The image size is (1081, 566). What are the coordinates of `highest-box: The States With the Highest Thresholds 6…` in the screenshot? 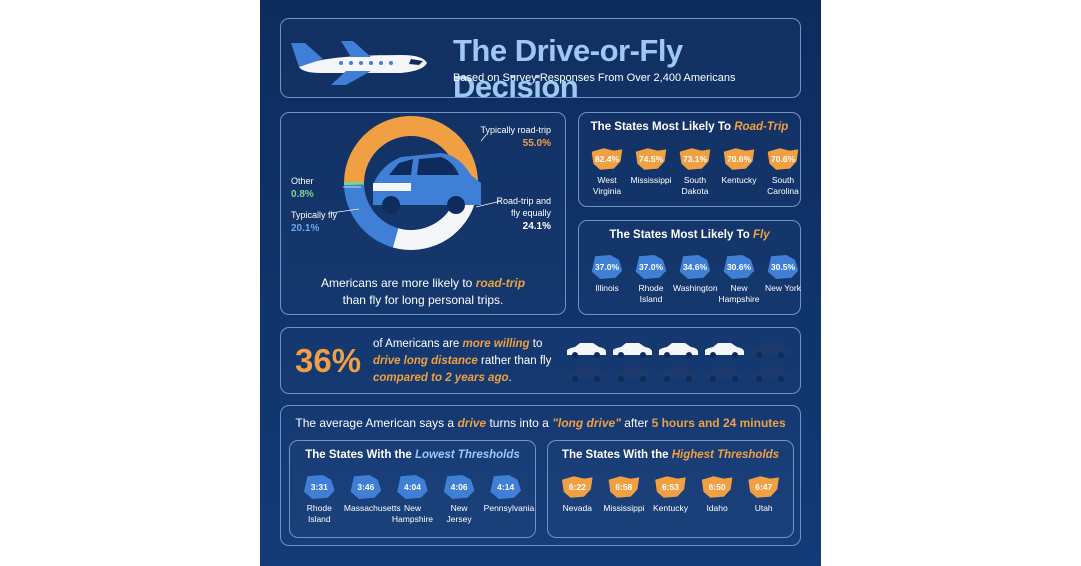 It's located at (670, 489).